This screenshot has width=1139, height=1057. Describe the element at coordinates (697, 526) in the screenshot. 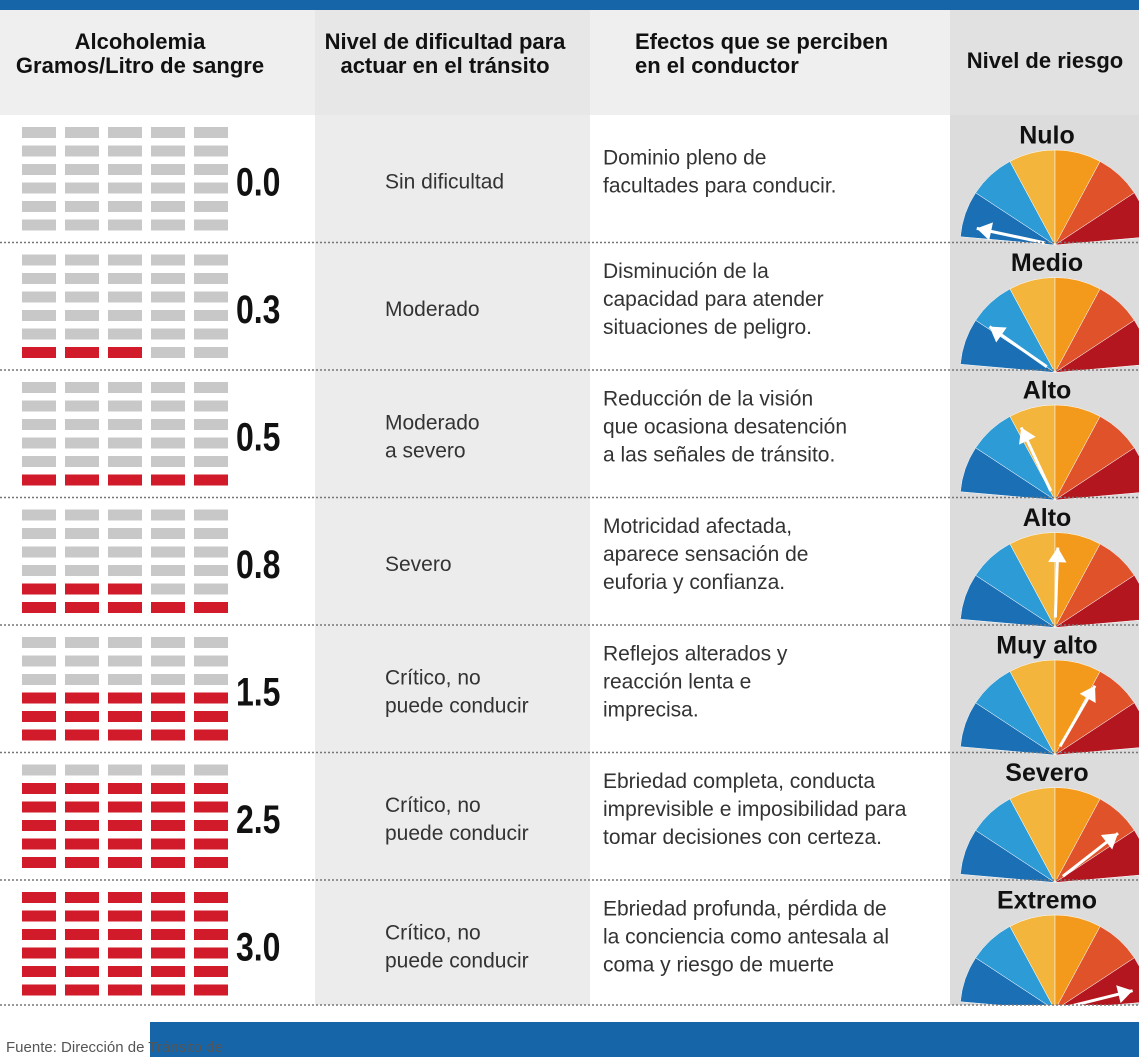

I see `effect-text: Motricidad afectada,` at that location.